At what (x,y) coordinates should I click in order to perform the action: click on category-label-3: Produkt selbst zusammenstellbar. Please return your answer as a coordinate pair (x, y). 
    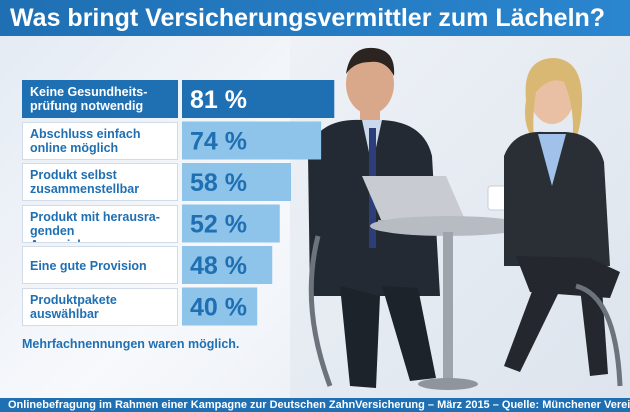
    Looking at the image, I should click on (85, 182).